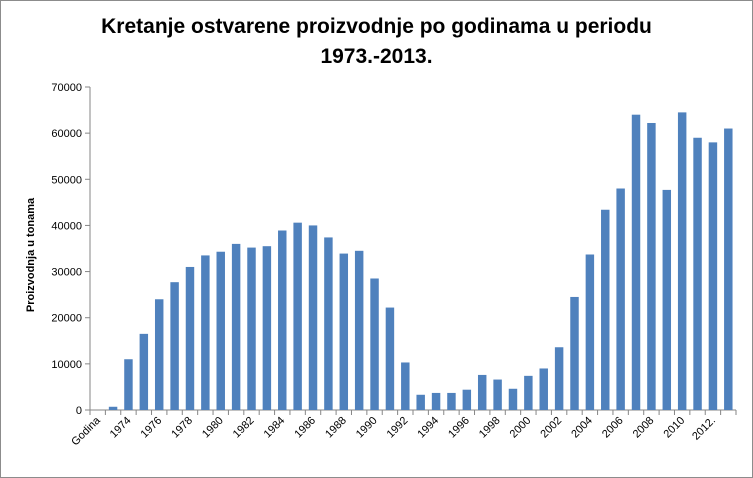 This screenshot has height=478, width=753. I want to click on x-tick-label: 2002, so click(551, 428).